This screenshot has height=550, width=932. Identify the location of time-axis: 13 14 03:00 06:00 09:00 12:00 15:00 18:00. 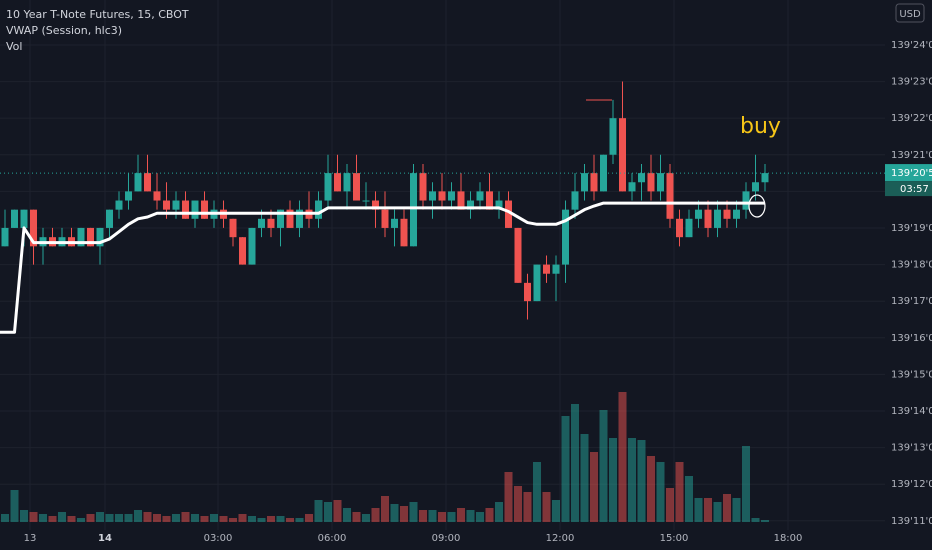
(413, 538).